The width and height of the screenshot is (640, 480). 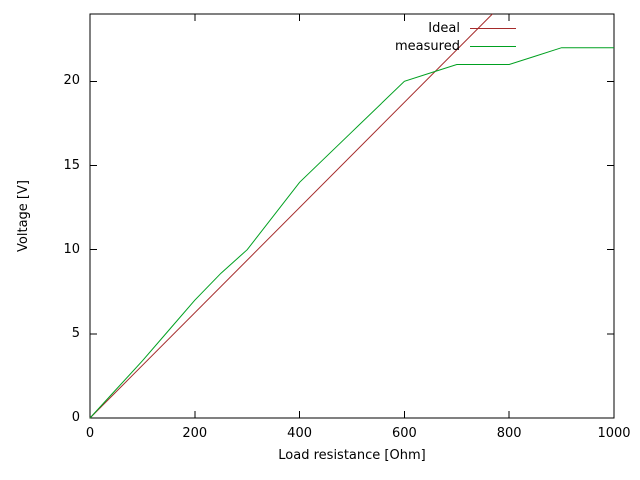 I want to click on legend-entry-measured: measured, so click(x=455, y=46).